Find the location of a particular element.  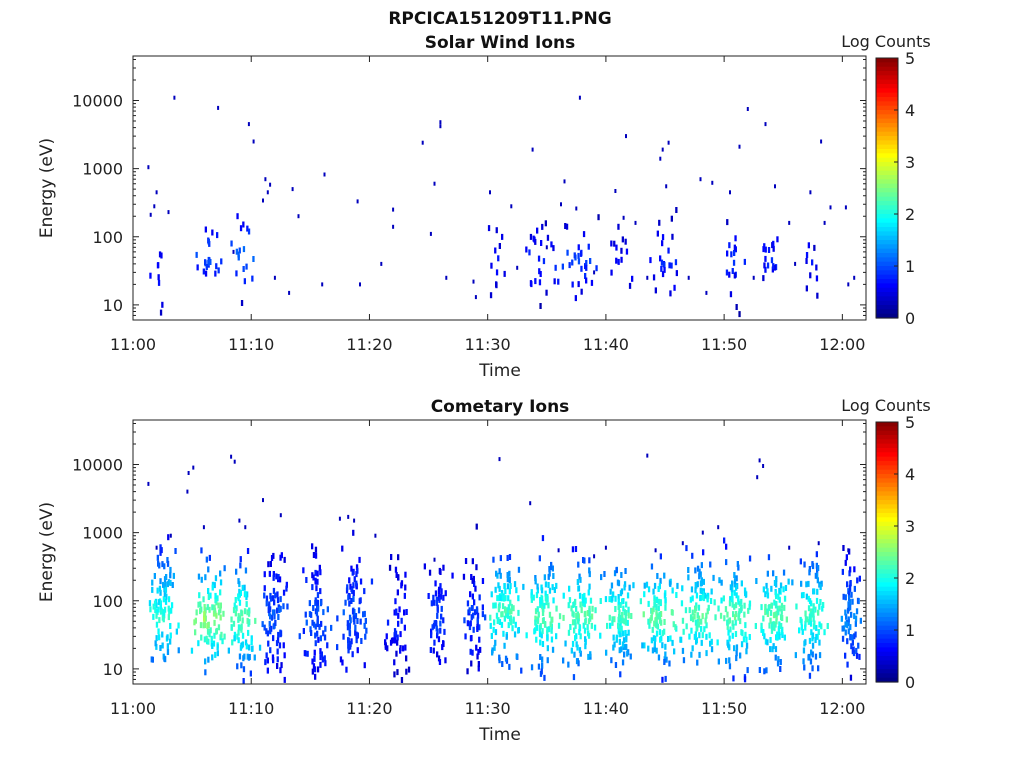

figure-title: RPCICA151209T11.PNG is located at coordinates (499, 19).